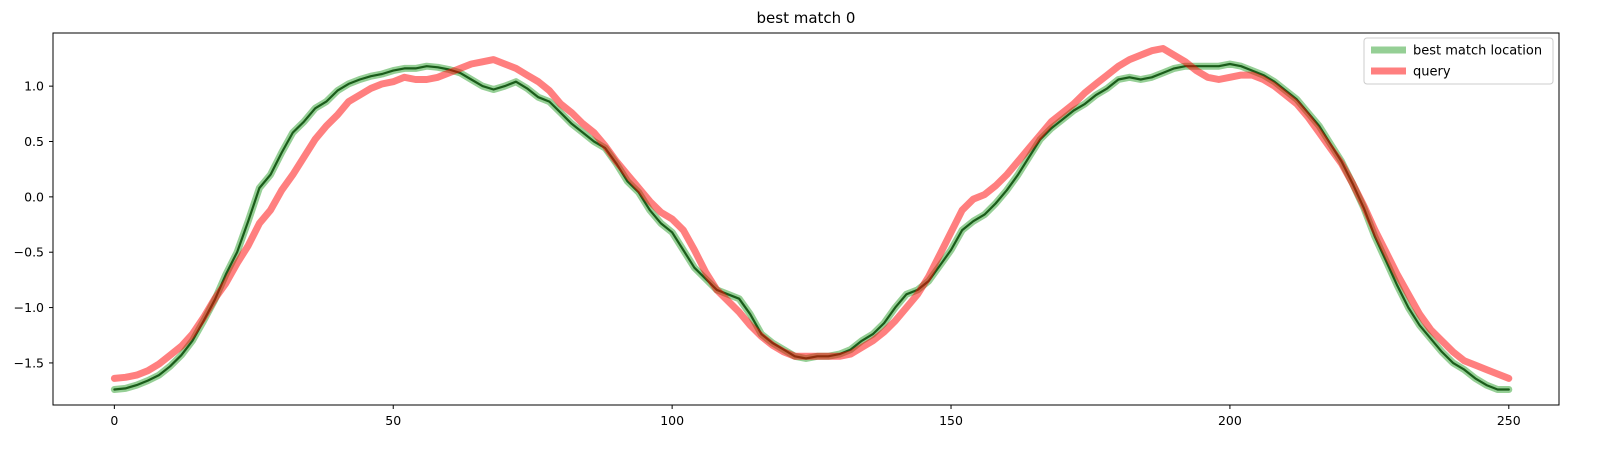 The height and width of the screenshot is (451, 1613). Describe the element at coordinates (29, 307) in the screenshot. I see `y-tick-label: −1.0` at that location.